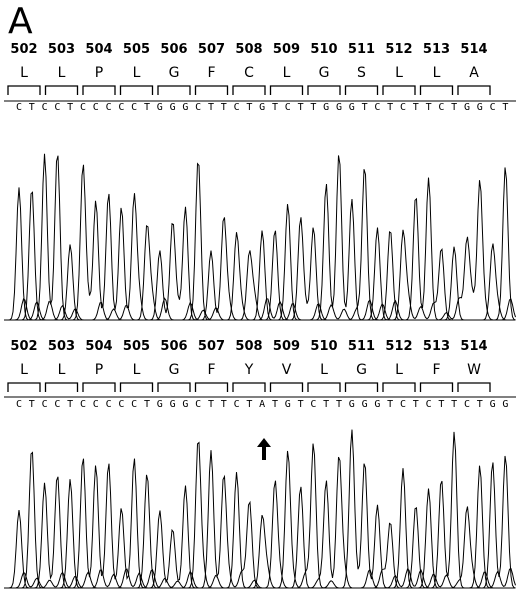 This screenshot has height=593, width=520. Describe the element at coordinates (286, 346) in the screenshot. I see `codon-number: 509` at that location.